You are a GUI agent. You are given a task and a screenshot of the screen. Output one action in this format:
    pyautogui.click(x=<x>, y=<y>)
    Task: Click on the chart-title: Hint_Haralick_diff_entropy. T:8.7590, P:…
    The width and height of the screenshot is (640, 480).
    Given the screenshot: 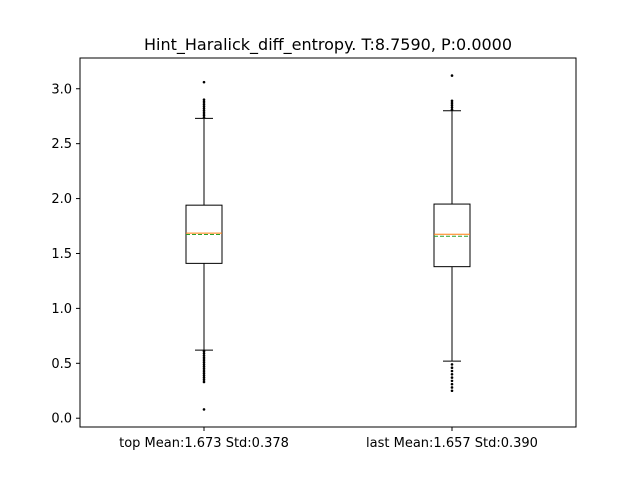 What is the action you would take?
    pyautogui.click(x=328, y=45)
    